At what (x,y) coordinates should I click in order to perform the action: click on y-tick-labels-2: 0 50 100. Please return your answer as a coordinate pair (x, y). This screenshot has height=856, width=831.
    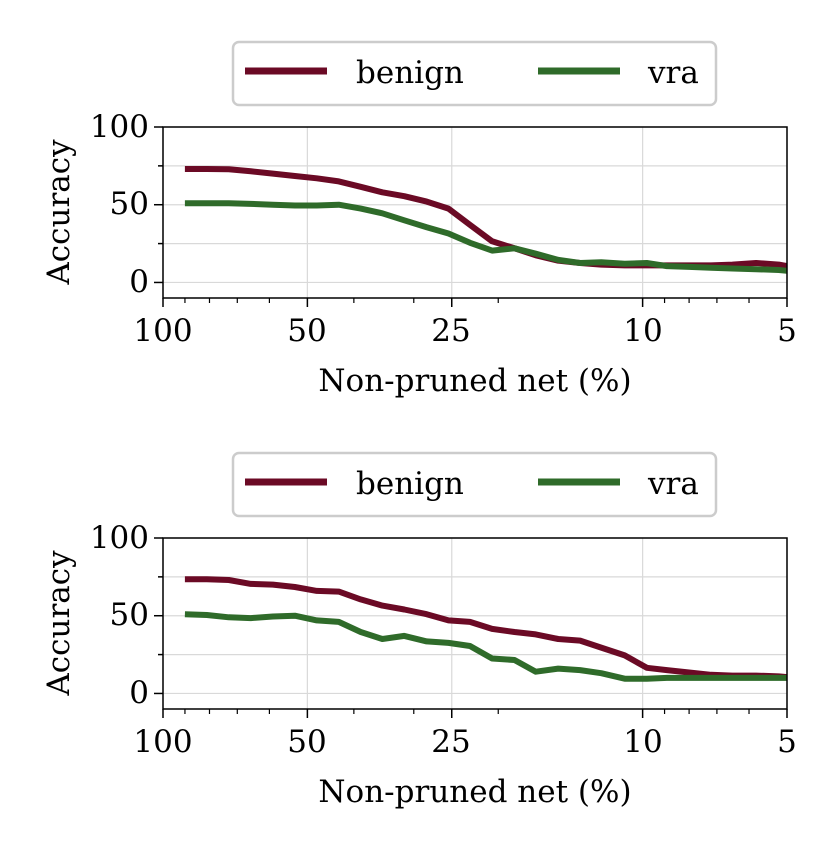
    Looking at the image, I should click on (119, 615).